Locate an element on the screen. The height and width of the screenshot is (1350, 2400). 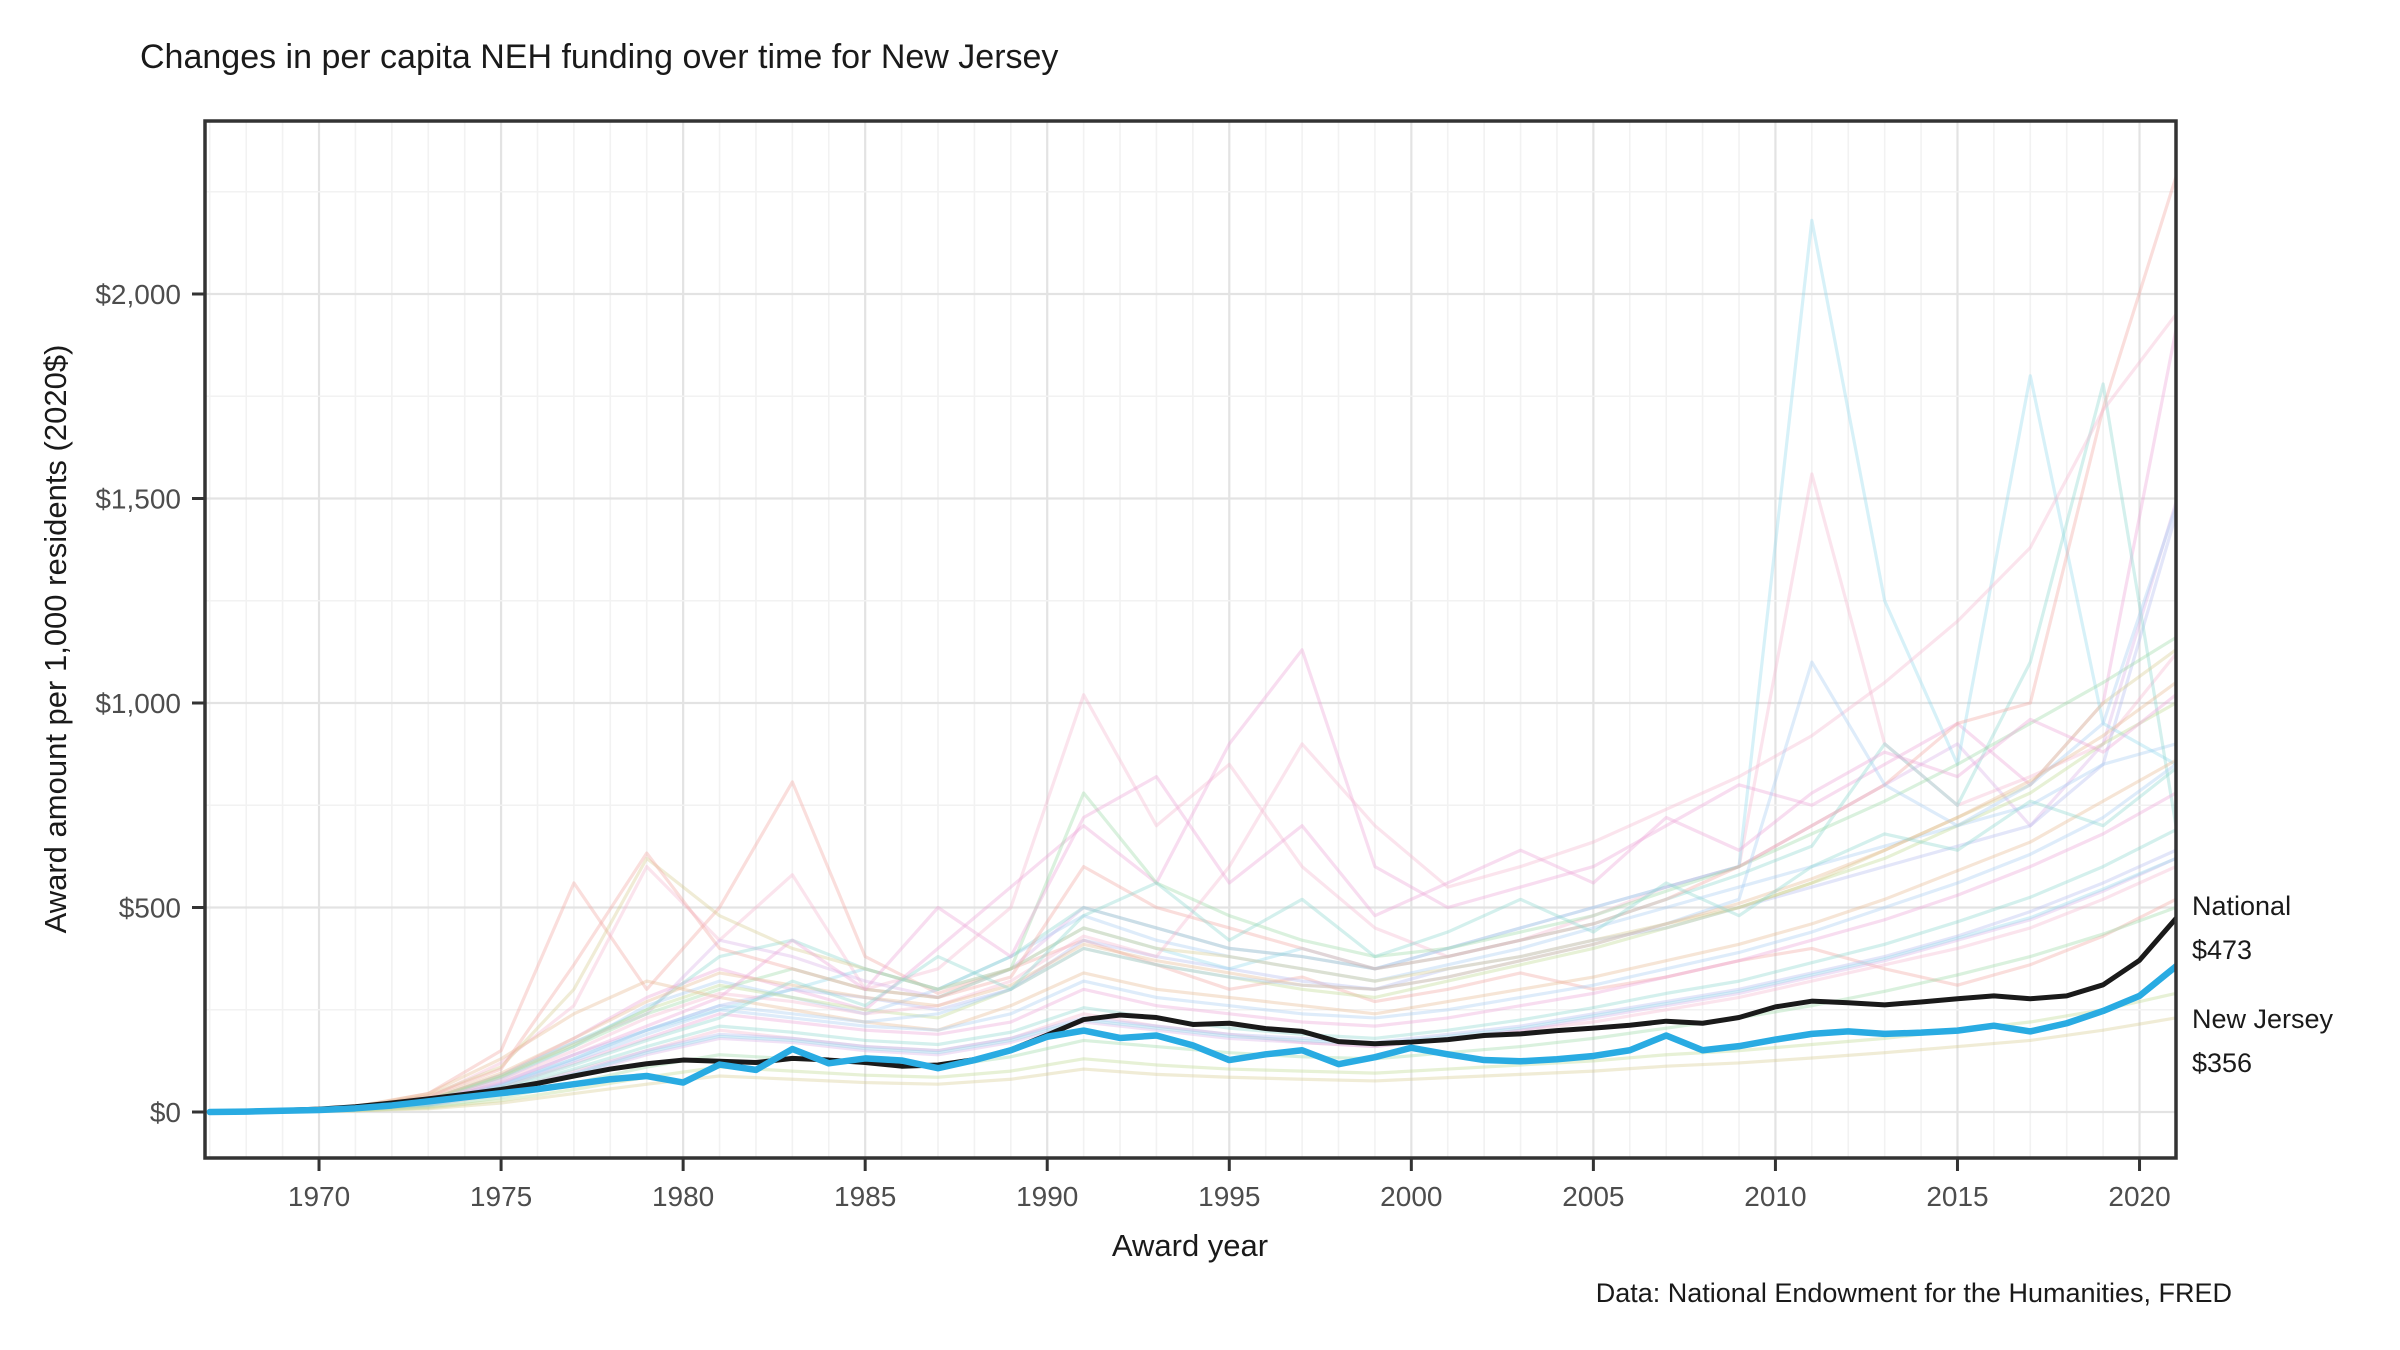
national-line is located at coordinates (1191, 1015).